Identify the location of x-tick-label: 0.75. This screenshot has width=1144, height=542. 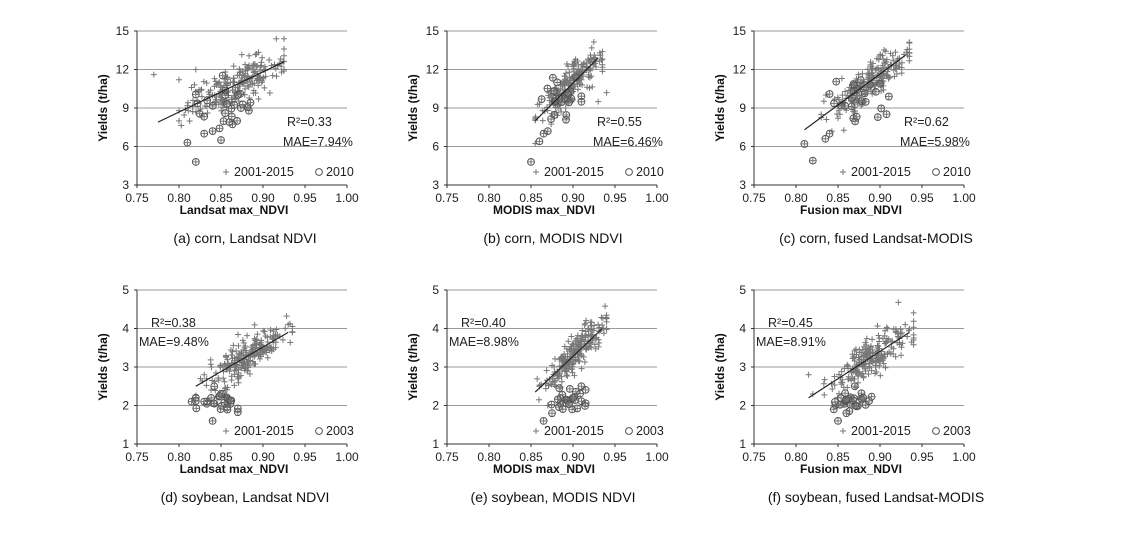
(754, 198).